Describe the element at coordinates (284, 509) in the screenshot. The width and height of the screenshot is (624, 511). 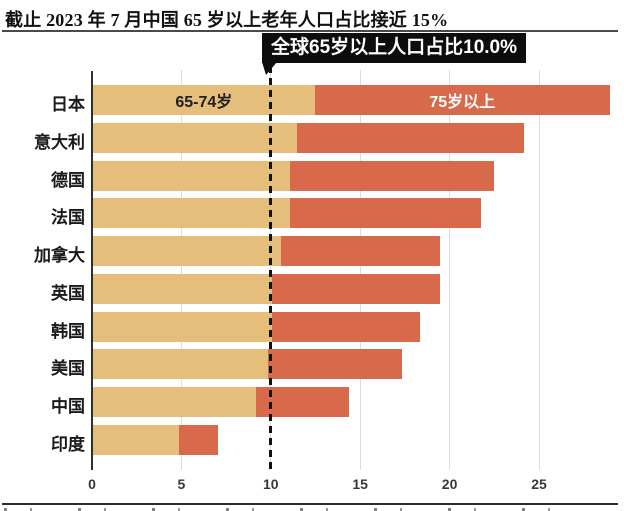
I see `clipped-caption-remnant` at that location.